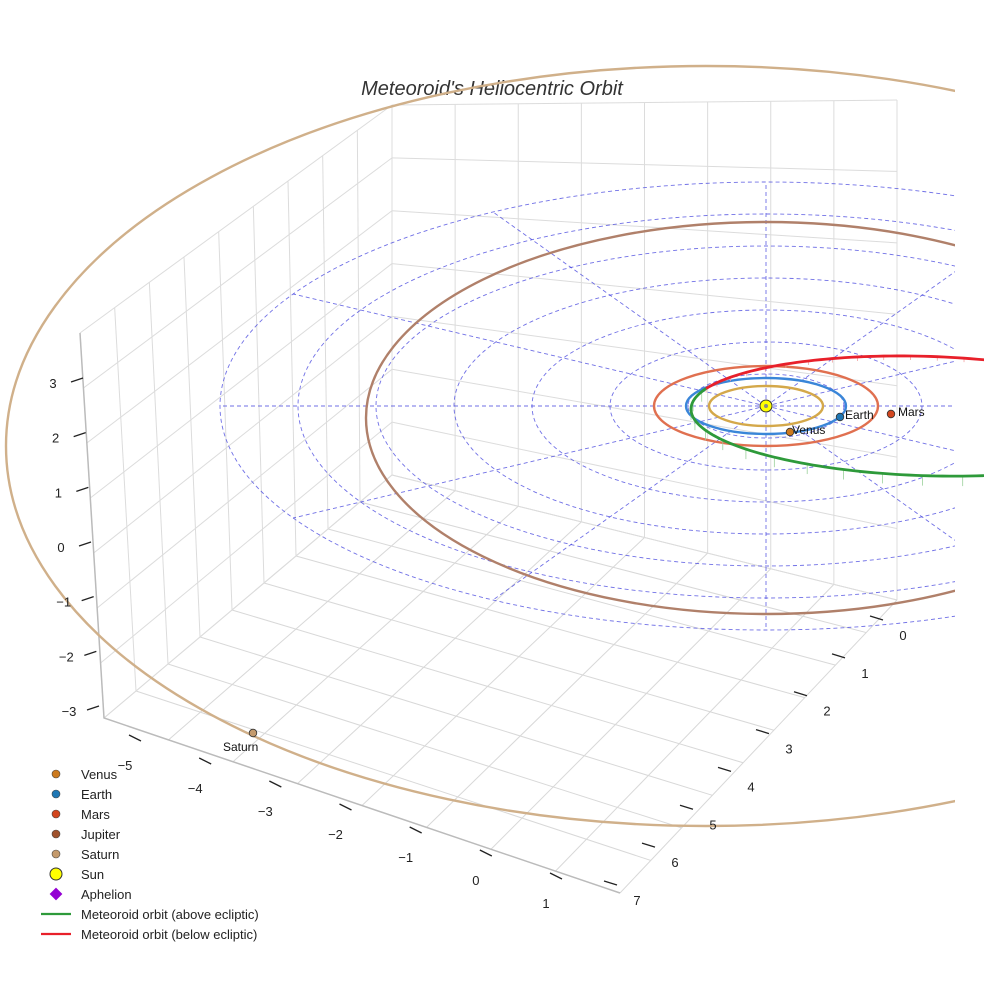 This screenshot has height=984, width=984. I want to click on x-tick-label: 1, so click(545, 903).